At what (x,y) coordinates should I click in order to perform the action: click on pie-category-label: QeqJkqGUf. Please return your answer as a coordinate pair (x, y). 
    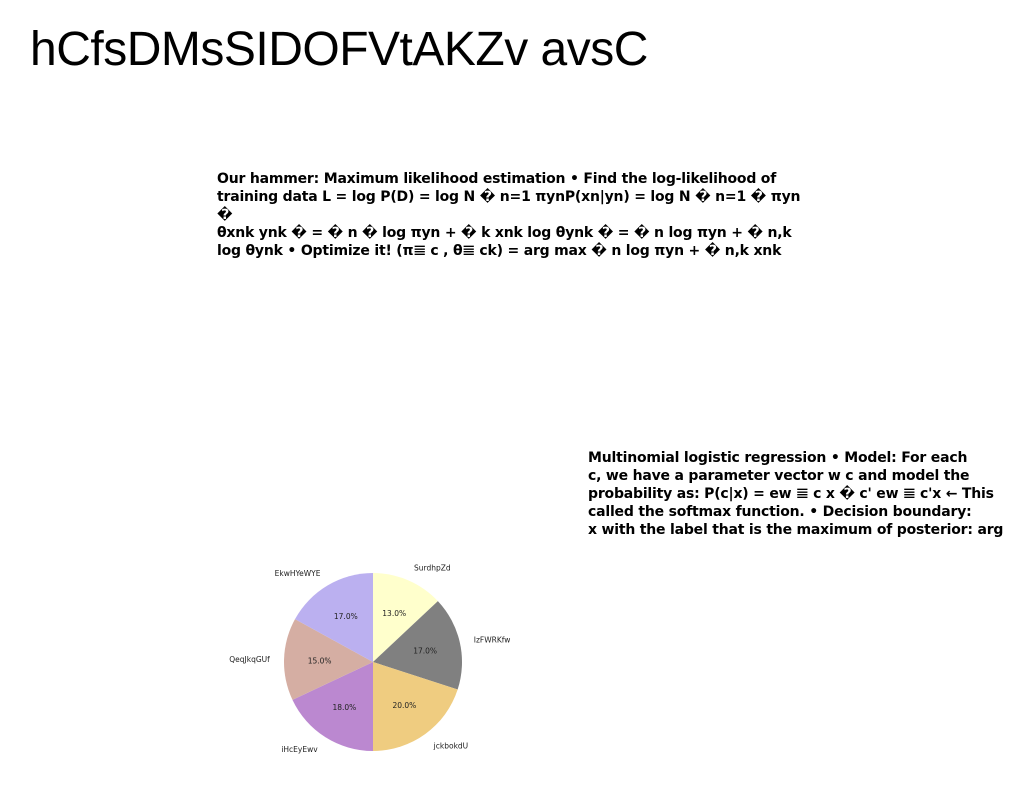
    Looking at the image, I should click on (249, 659).